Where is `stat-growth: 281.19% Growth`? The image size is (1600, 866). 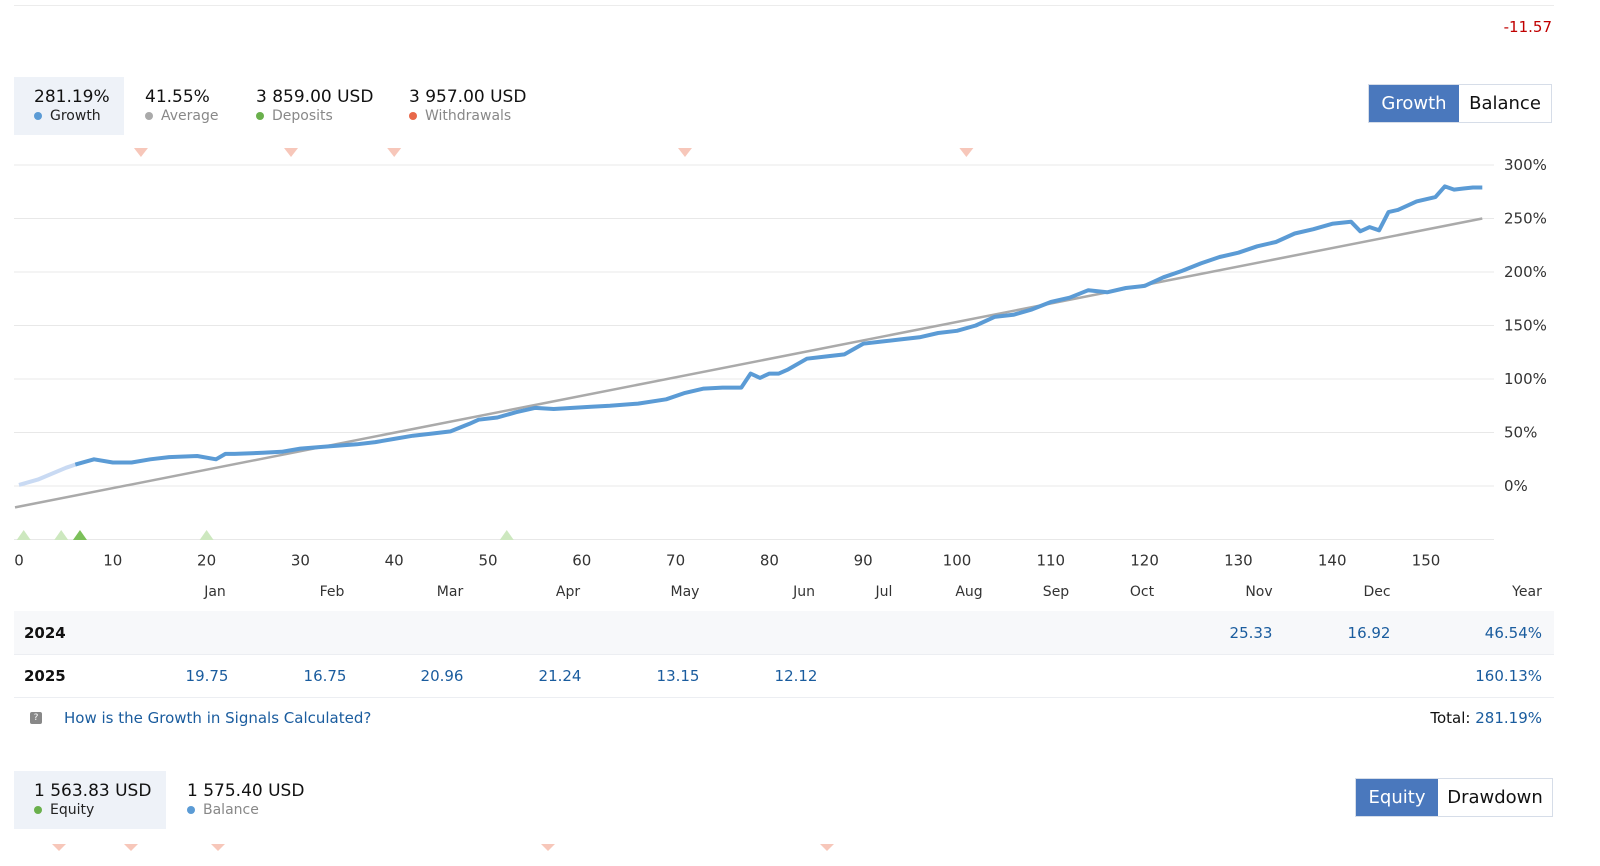 stat-growth: 281.19% Growth is located at coordinates (69, 106).